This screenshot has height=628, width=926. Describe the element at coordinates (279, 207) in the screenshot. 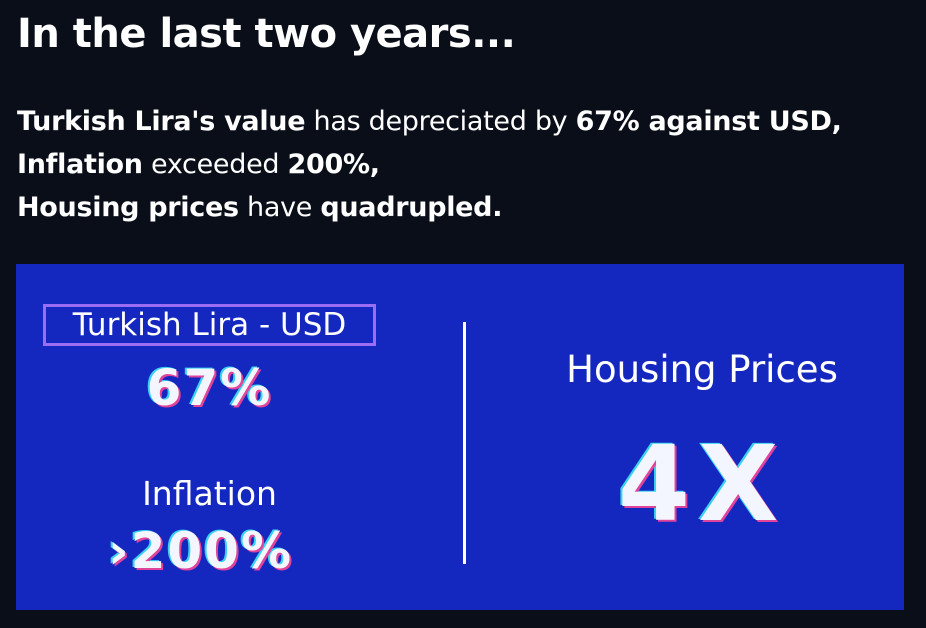

I see `summary-housing-verb: have` at that location.